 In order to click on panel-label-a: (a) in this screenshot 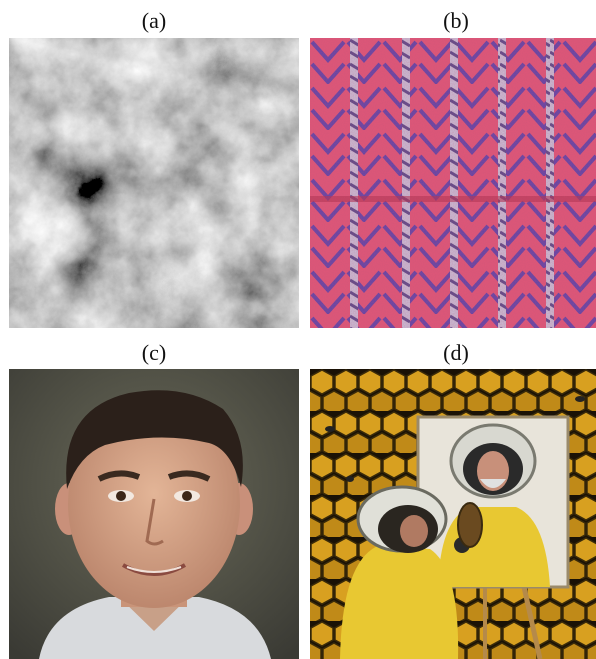, I will do `click(154, 20)`.